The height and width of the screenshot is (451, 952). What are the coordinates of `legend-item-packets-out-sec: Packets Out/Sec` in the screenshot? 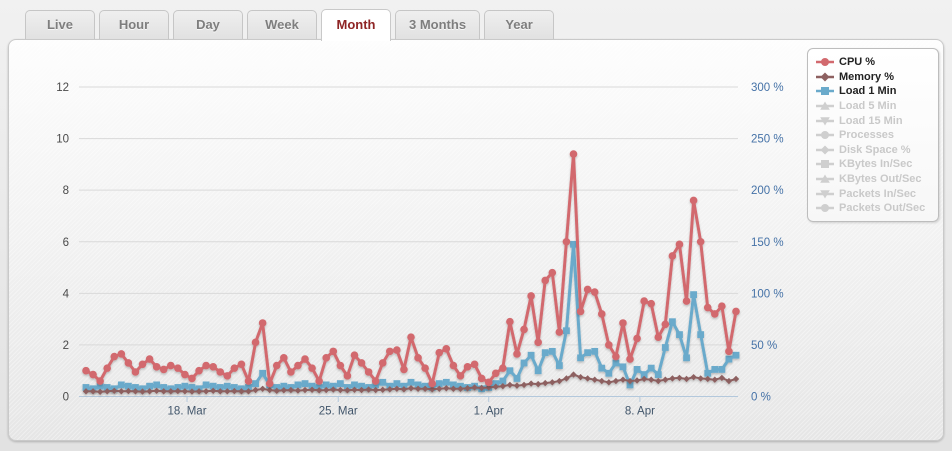 It's located at (874, 208).